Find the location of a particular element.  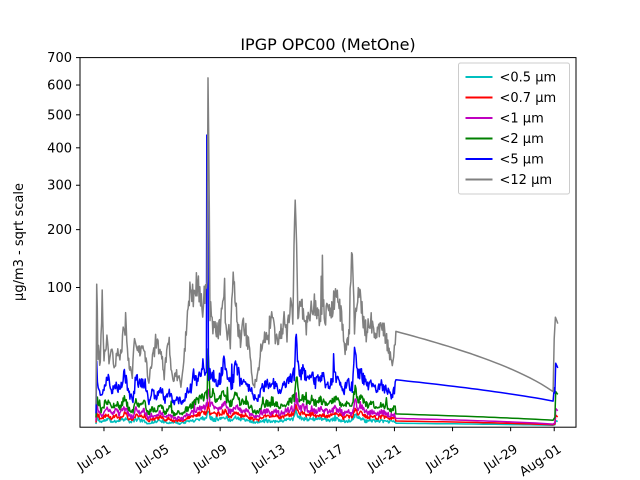

legend: <0.5 µm <0.7 µm <1 µm <2 µm <5 µm <12 µm is located at coordinates (514, 128).